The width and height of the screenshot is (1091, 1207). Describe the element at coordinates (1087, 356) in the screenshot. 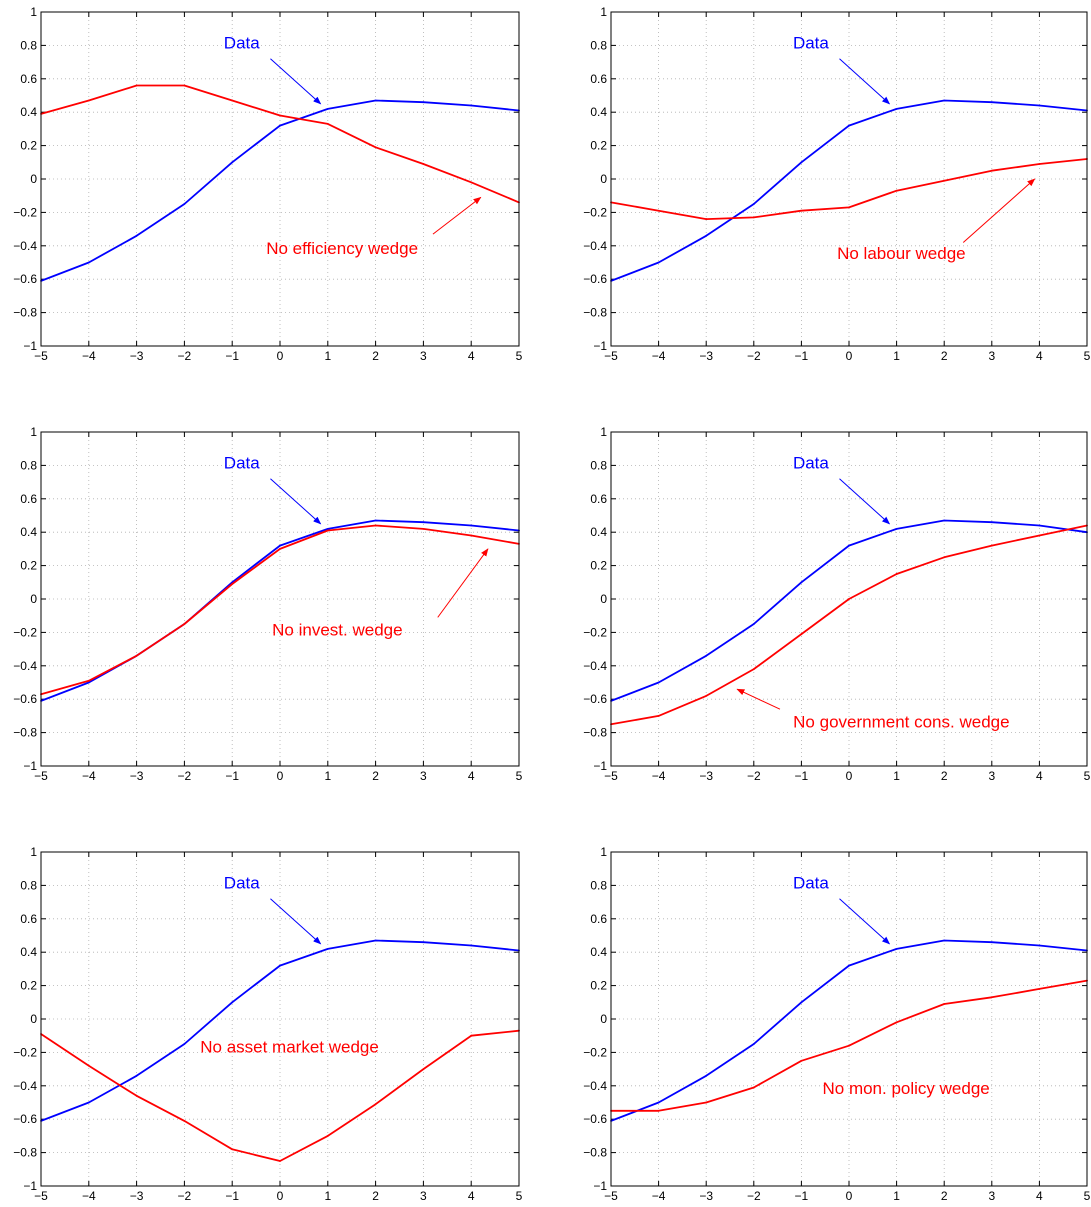

I see `x-tick-label: 5` at that location.